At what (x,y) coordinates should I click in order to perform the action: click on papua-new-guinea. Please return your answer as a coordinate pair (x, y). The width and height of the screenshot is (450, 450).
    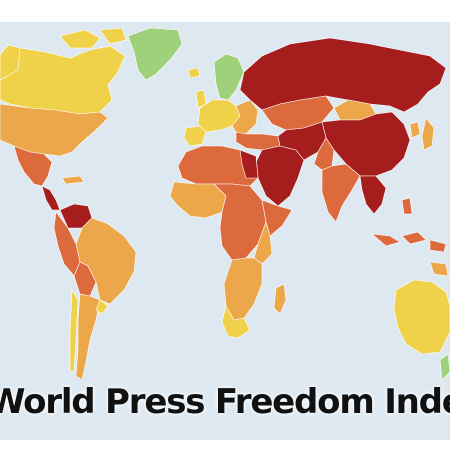
    Looking at the image, I should click on (439, 269).